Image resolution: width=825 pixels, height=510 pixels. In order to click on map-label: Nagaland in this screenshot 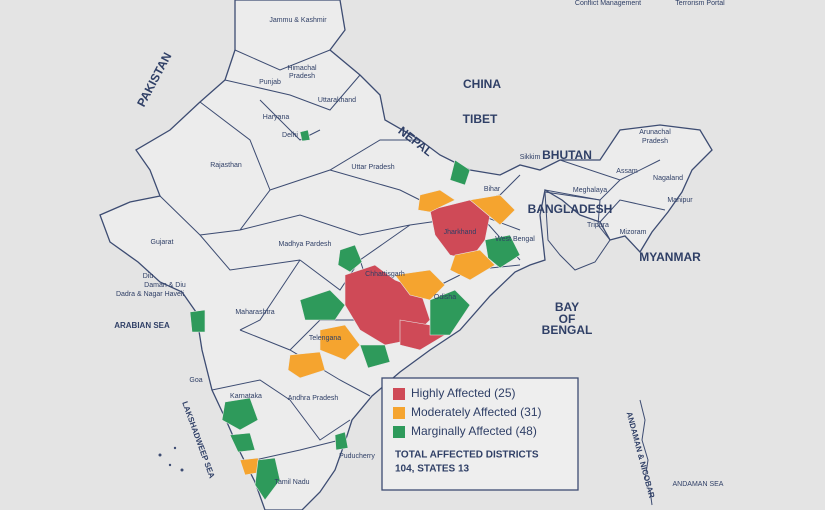, I will do `click(668, 178)`.